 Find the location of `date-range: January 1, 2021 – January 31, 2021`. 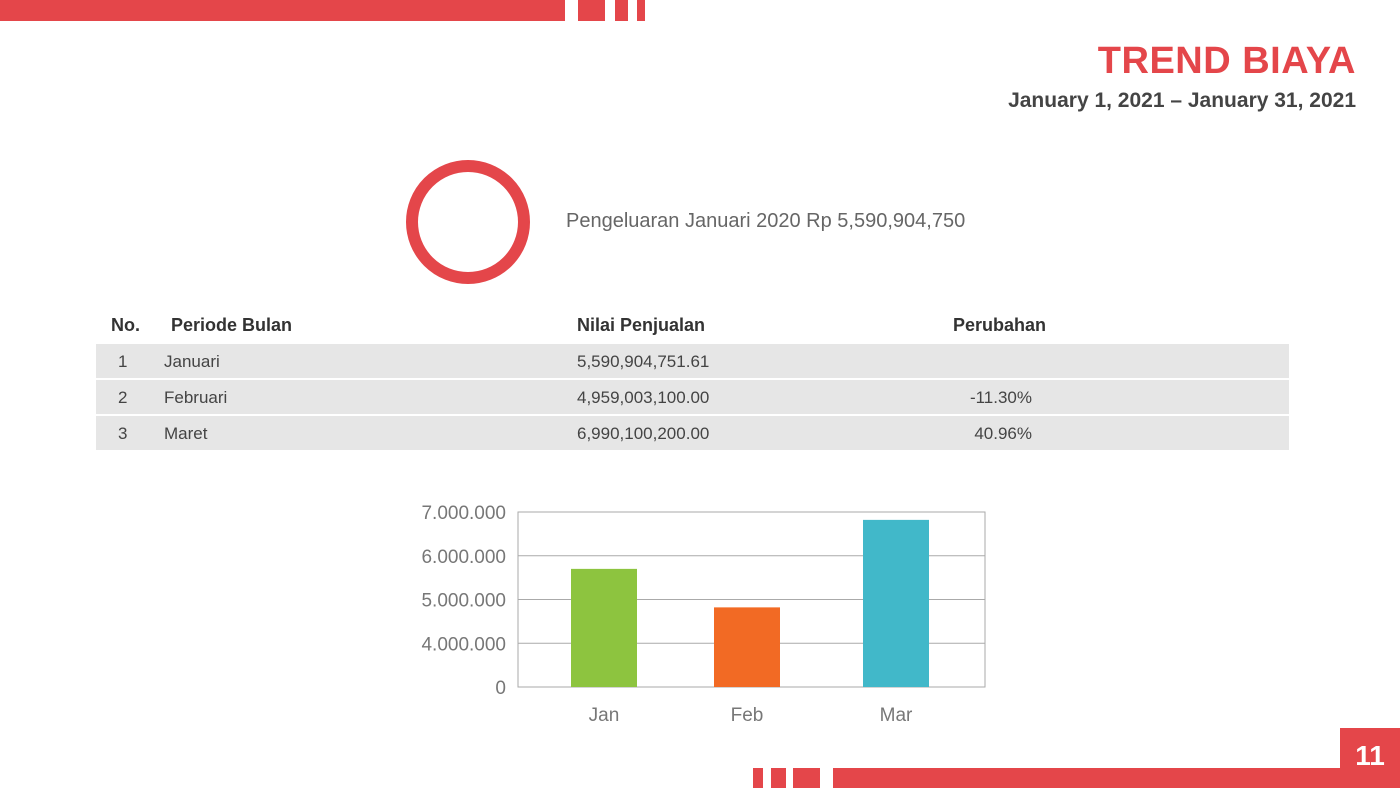

date-range: January 1, 2021 – January 31, 2021 is located at coordinates (1182, 100).